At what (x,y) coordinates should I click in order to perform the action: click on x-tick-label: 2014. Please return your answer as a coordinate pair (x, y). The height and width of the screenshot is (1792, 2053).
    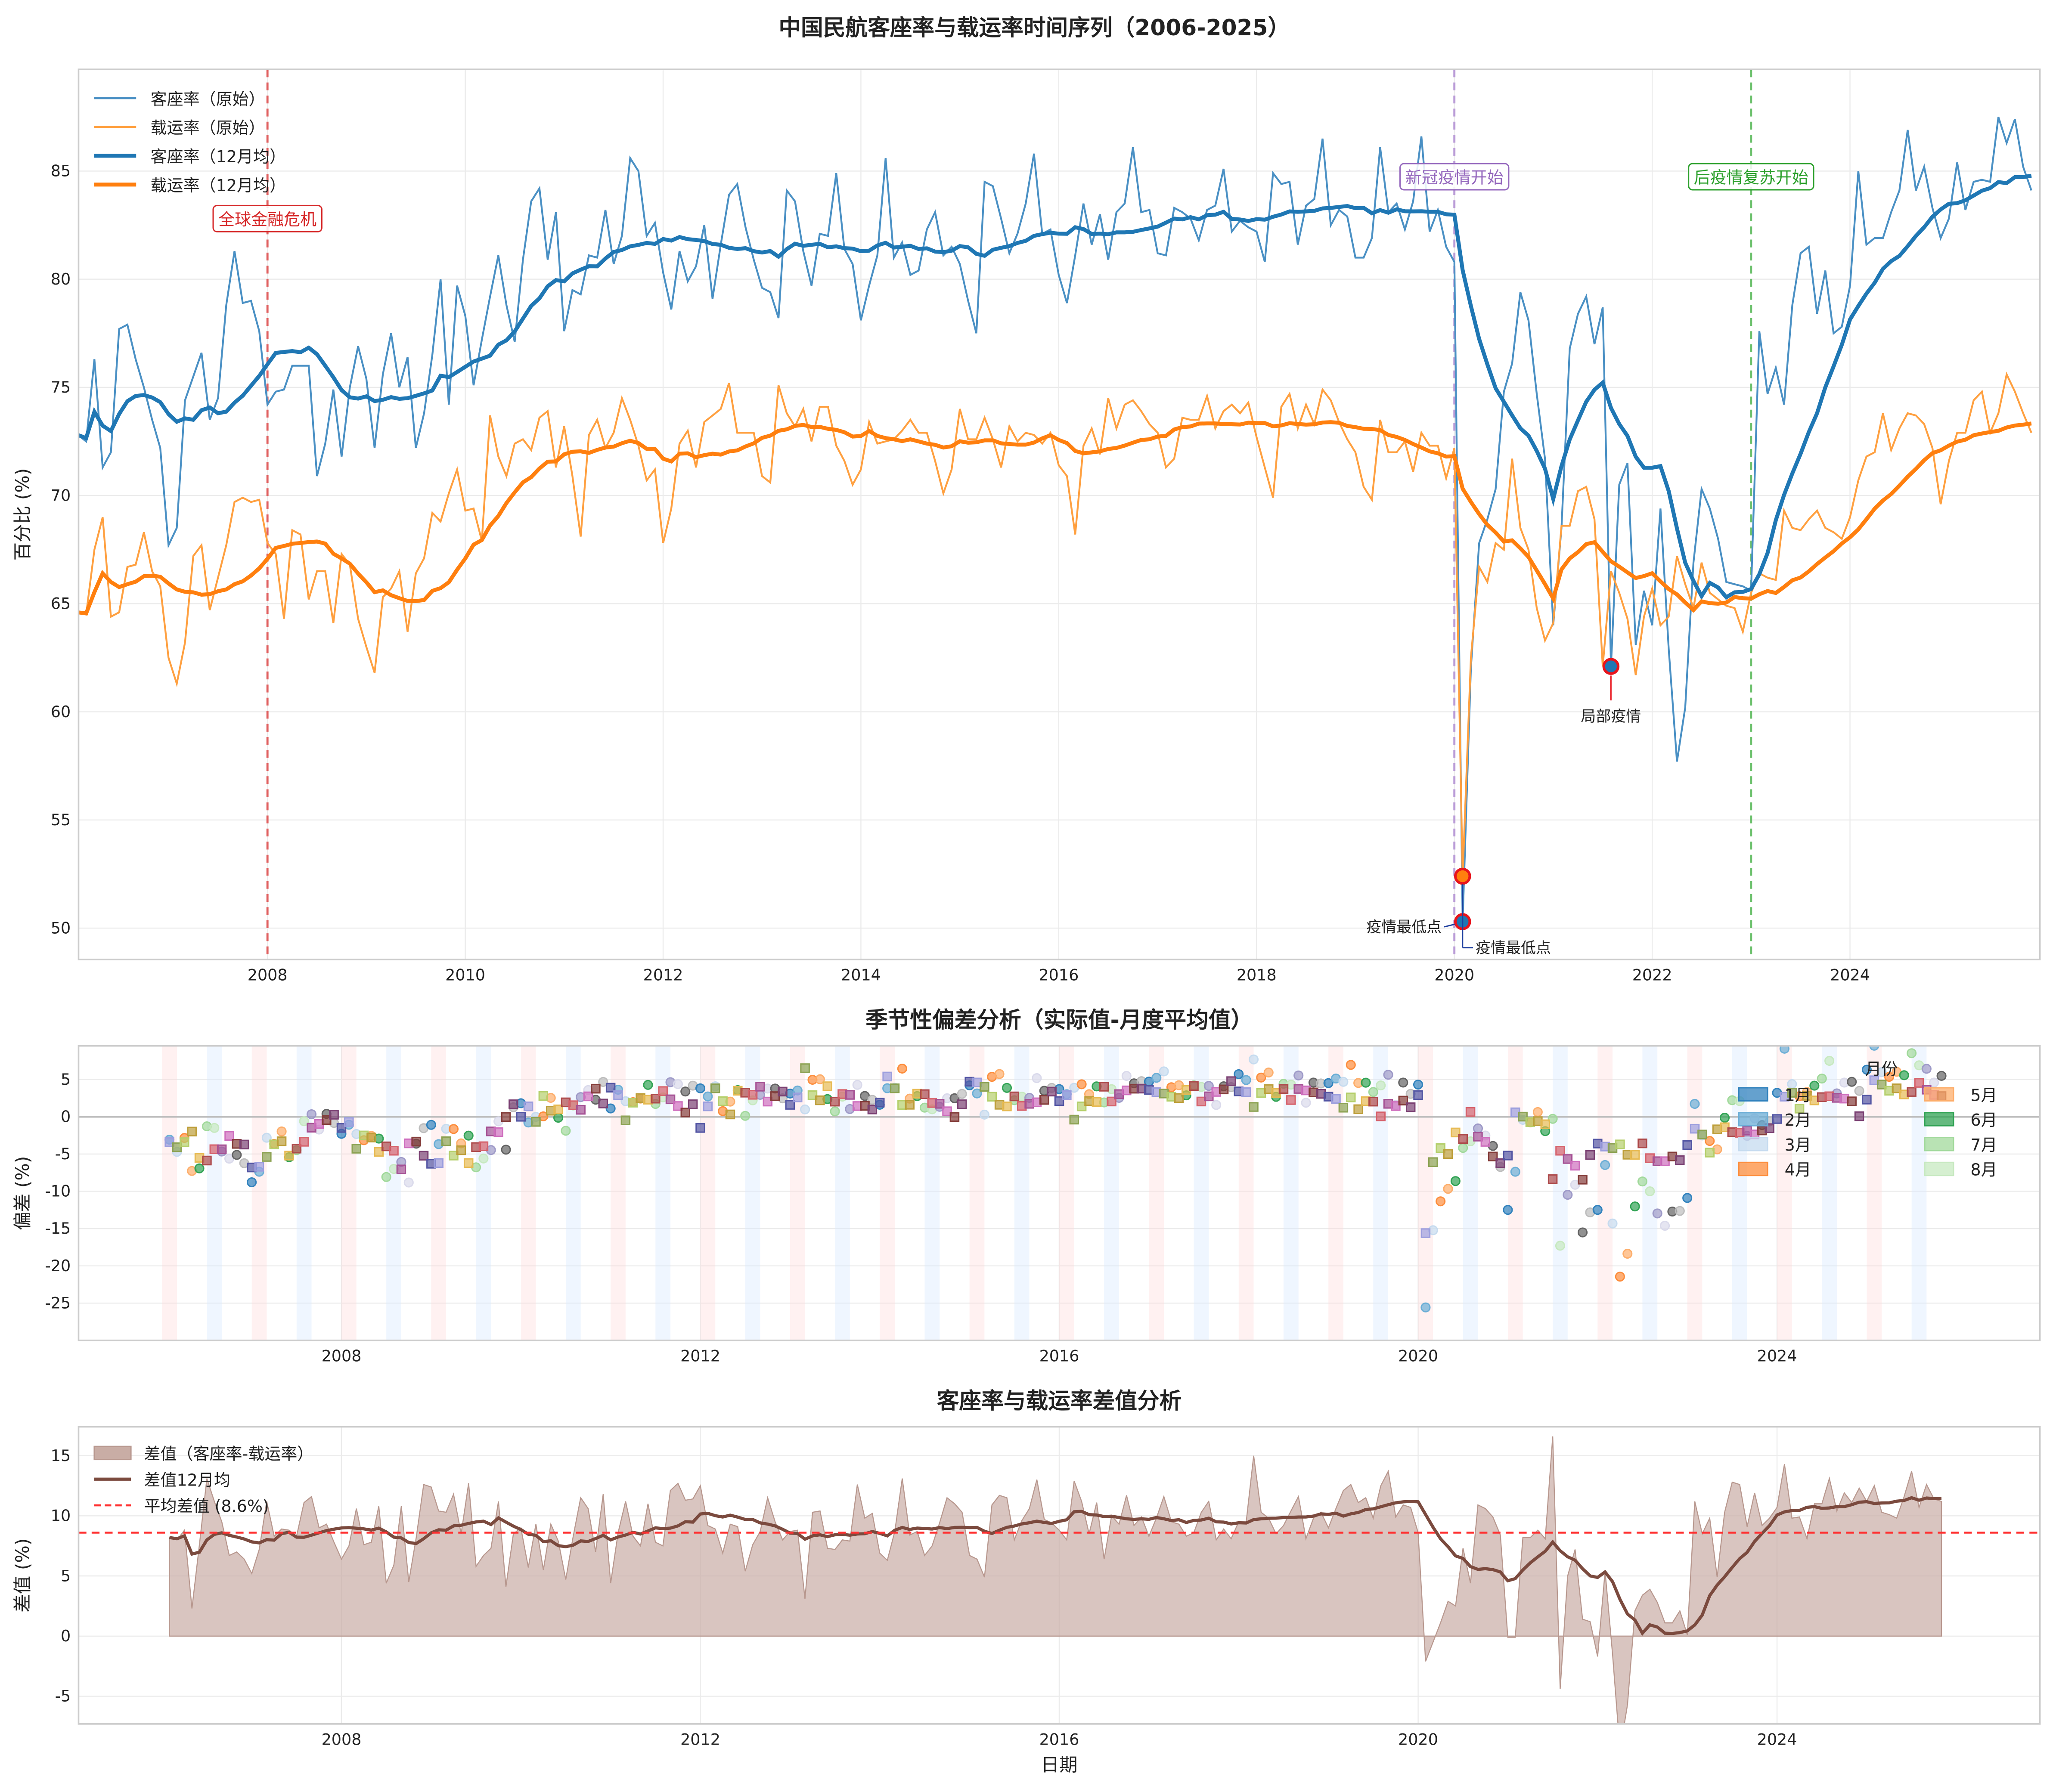
    Looking at the image, I should click on (861, 975).